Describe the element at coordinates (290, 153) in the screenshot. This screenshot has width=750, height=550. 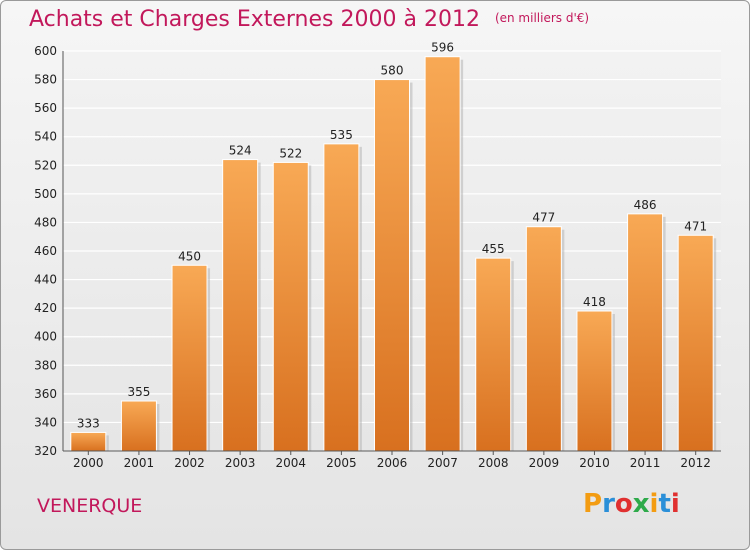
I see `value-label-2004: 522` at that location.